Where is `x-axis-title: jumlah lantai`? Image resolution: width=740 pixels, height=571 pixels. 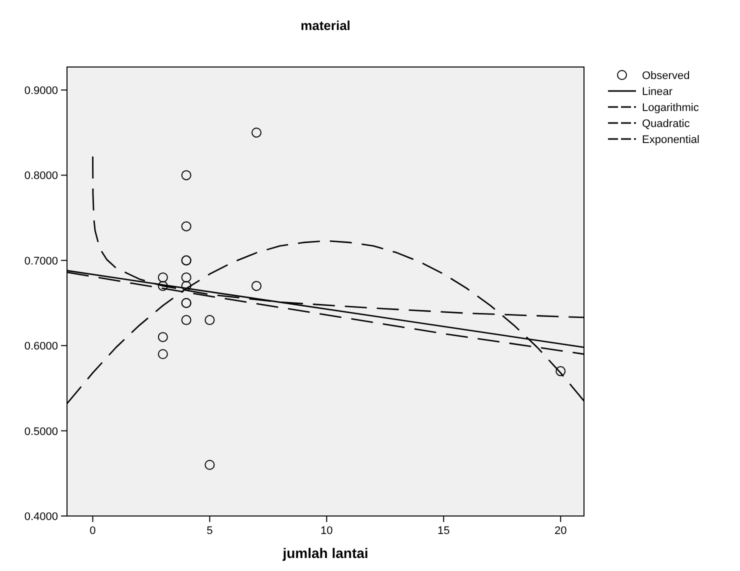
x-axis-title: jumlah lantai is located at coordinates (325, 553).